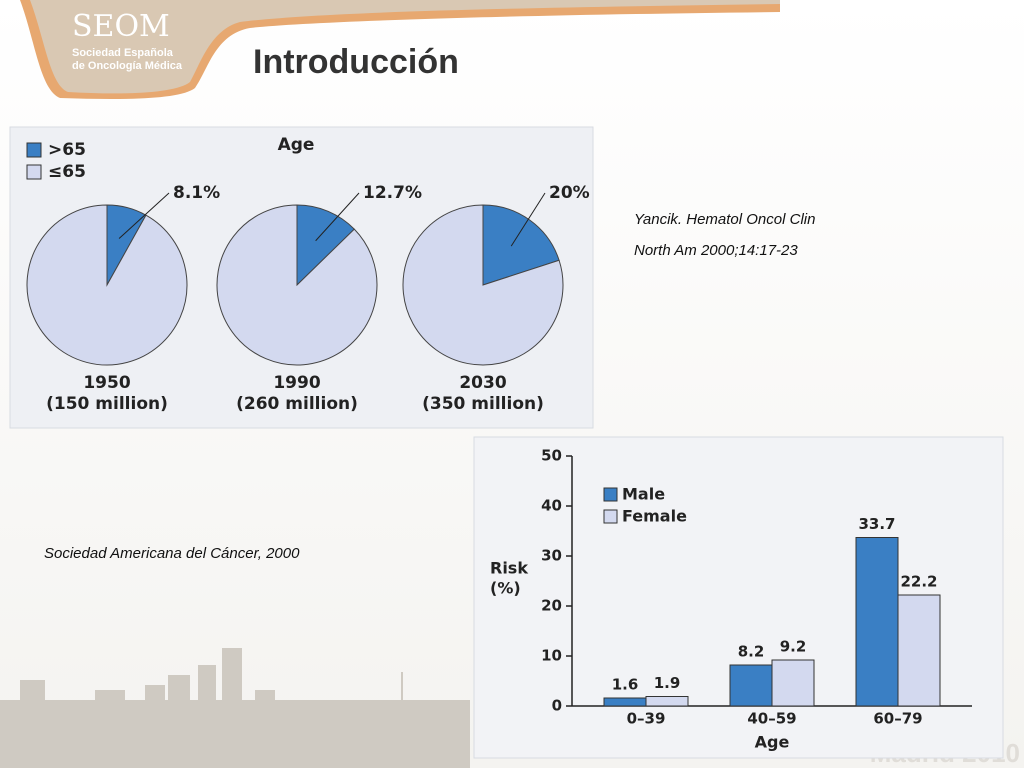  What do you see at coordinates (876, 524) in the screenshot?
I see `value-label: 33.7` at bounding box center [876, 524].